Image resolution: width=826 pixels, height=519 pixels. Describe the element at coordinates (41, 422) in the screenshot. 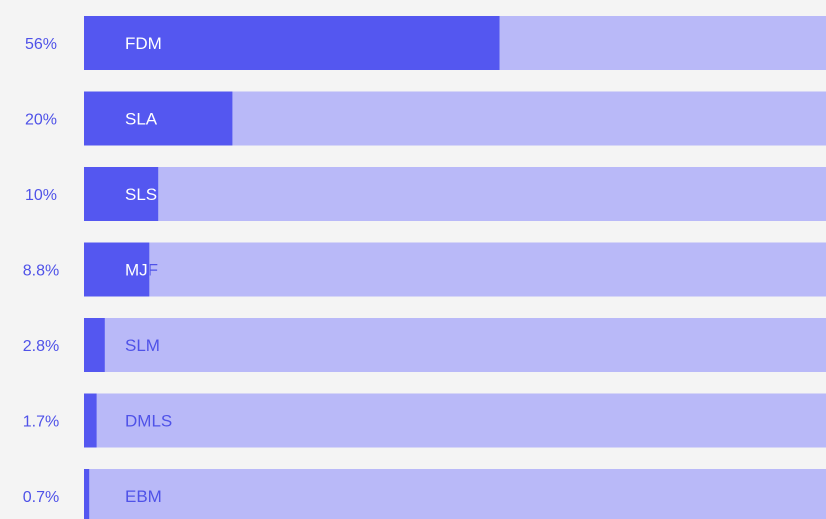

I see `value-label-dmls: 1.7%` at that location.